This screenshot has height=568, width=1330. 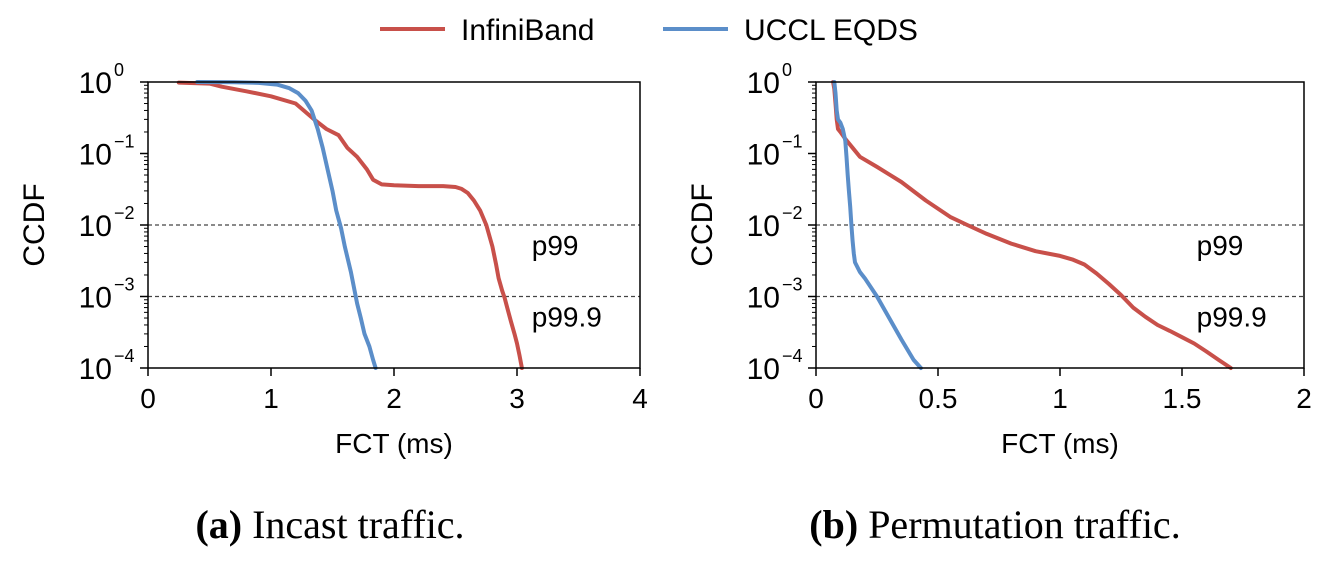 I want to click on caption-text: Incast traffic., so click(x=353, y=524).